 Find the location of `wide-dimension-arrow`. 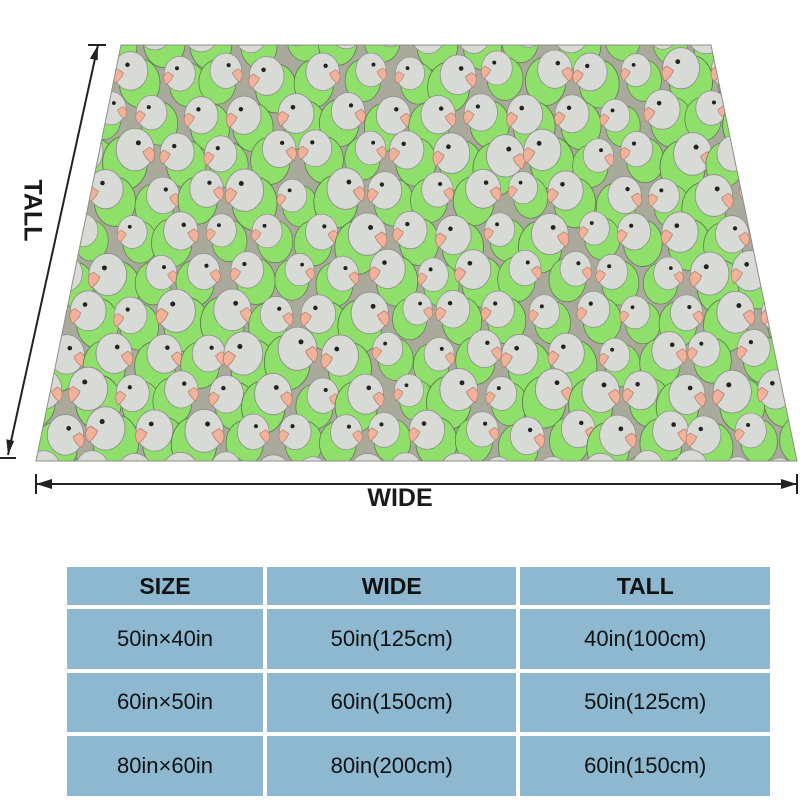

wide-dimension-arrow is located at coordinates (416, 484).